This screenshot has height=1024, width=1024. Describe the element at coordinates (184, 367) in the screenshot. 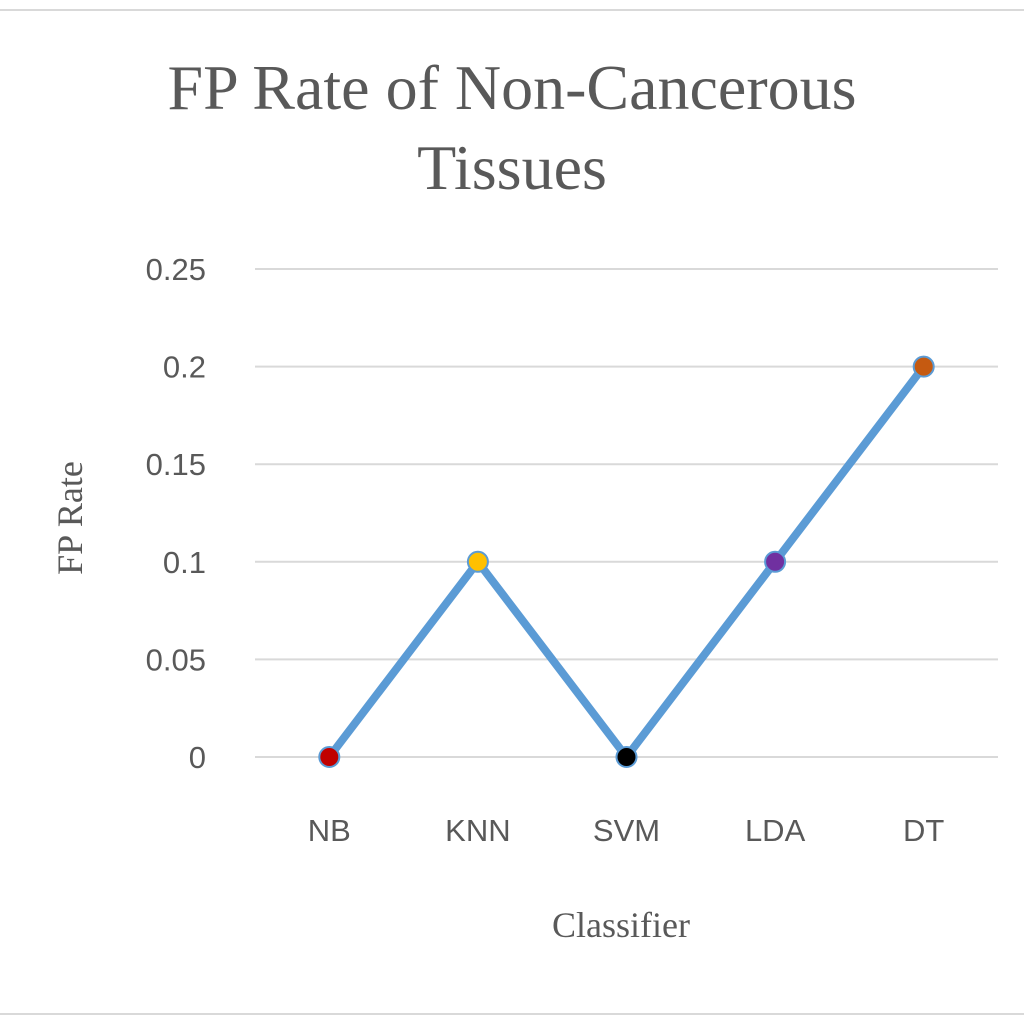

I see `y-tick-label: 0.2` at that location.